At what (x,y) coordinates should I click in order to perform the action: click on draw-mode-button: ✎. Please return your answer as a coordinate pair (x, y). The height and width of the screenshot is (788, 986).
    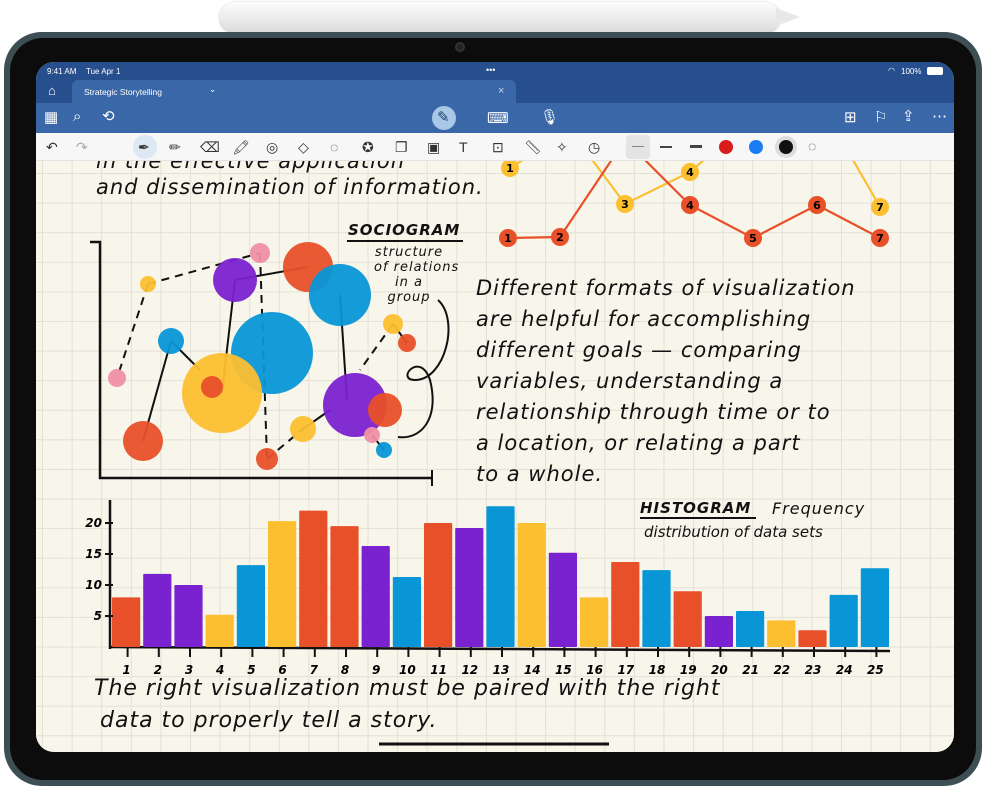
    Looking at the image, I should click on (444, 118).